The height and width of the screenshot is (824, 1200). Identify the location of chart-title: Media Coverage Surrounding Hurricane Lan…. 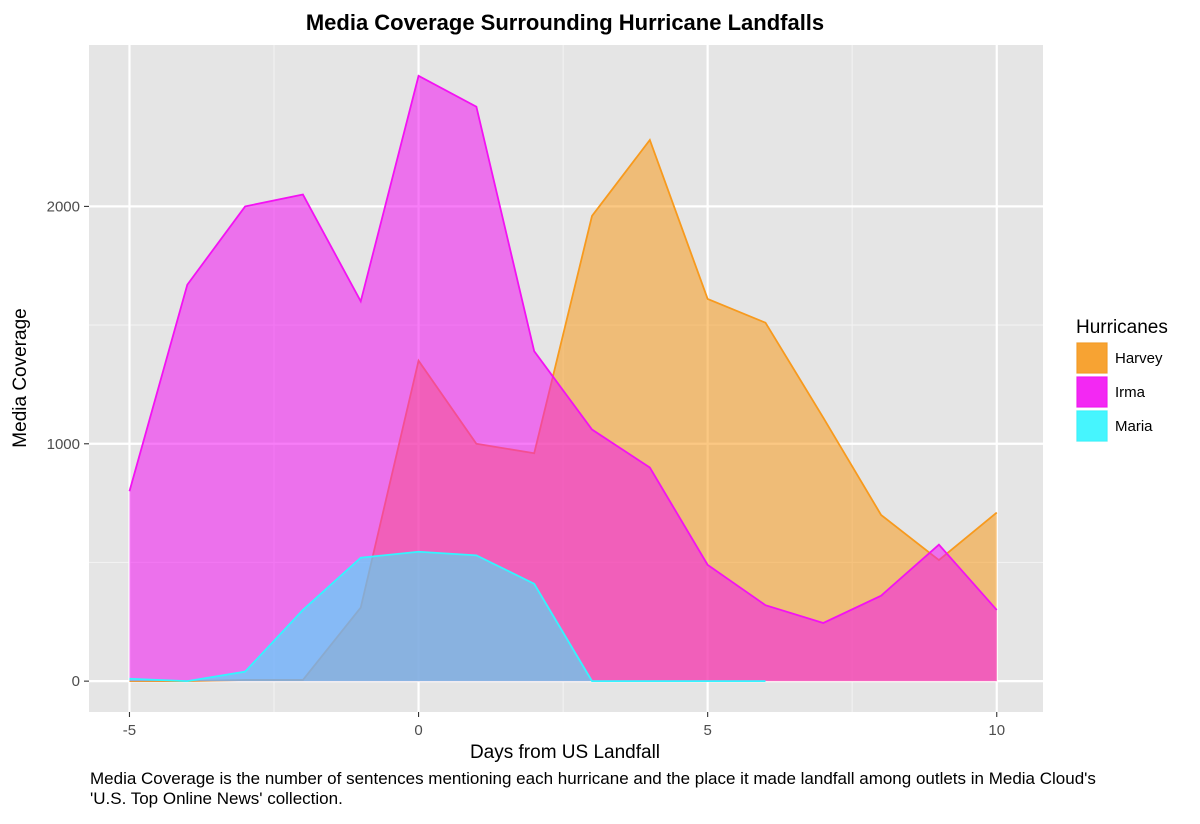
(565, 22).